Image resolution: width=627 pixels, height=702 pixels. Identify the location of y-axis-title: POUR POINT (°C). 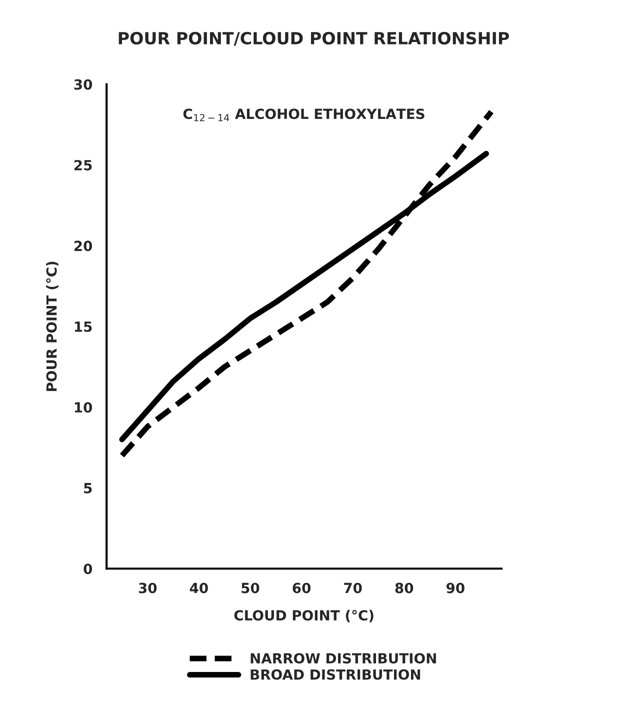
(52, 327).